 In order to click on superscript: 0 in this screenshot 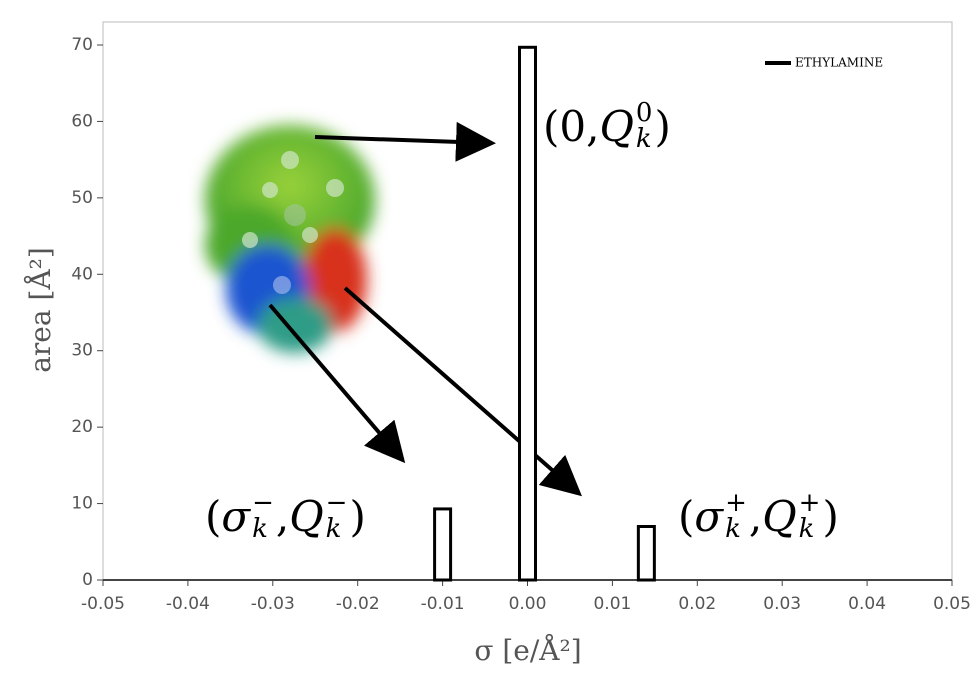, I will do `click(644, 113)`.